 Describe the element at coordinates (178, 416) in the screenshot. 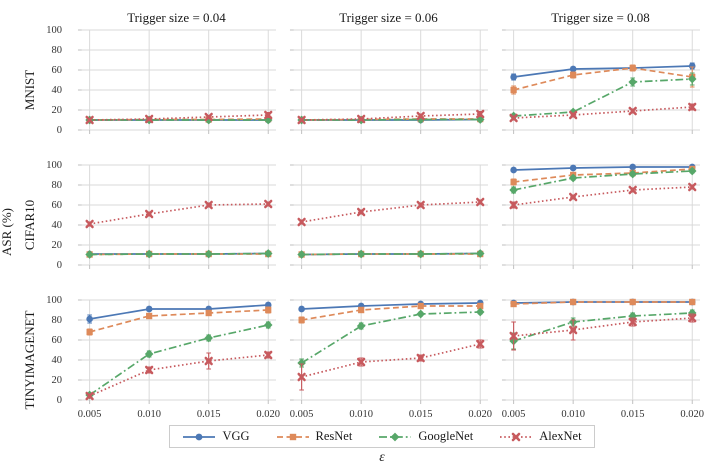

I see `x-tick-labels-col0: 0.005 0.010 0.015 0.020` at that location.